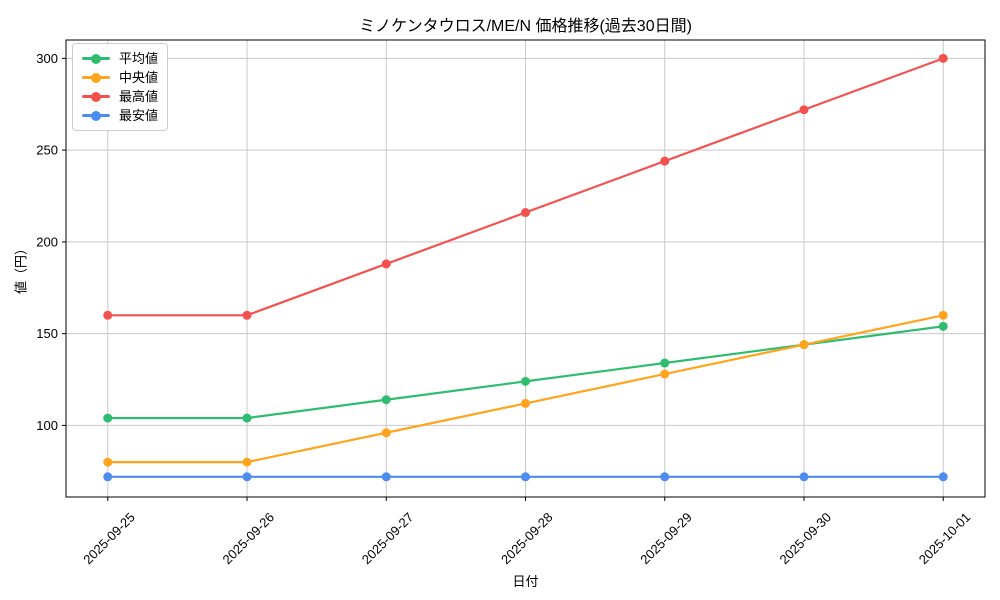 This screenshot has height=600, width=1000. I want to click on legend-marker-min-icon, so click(96, 116).